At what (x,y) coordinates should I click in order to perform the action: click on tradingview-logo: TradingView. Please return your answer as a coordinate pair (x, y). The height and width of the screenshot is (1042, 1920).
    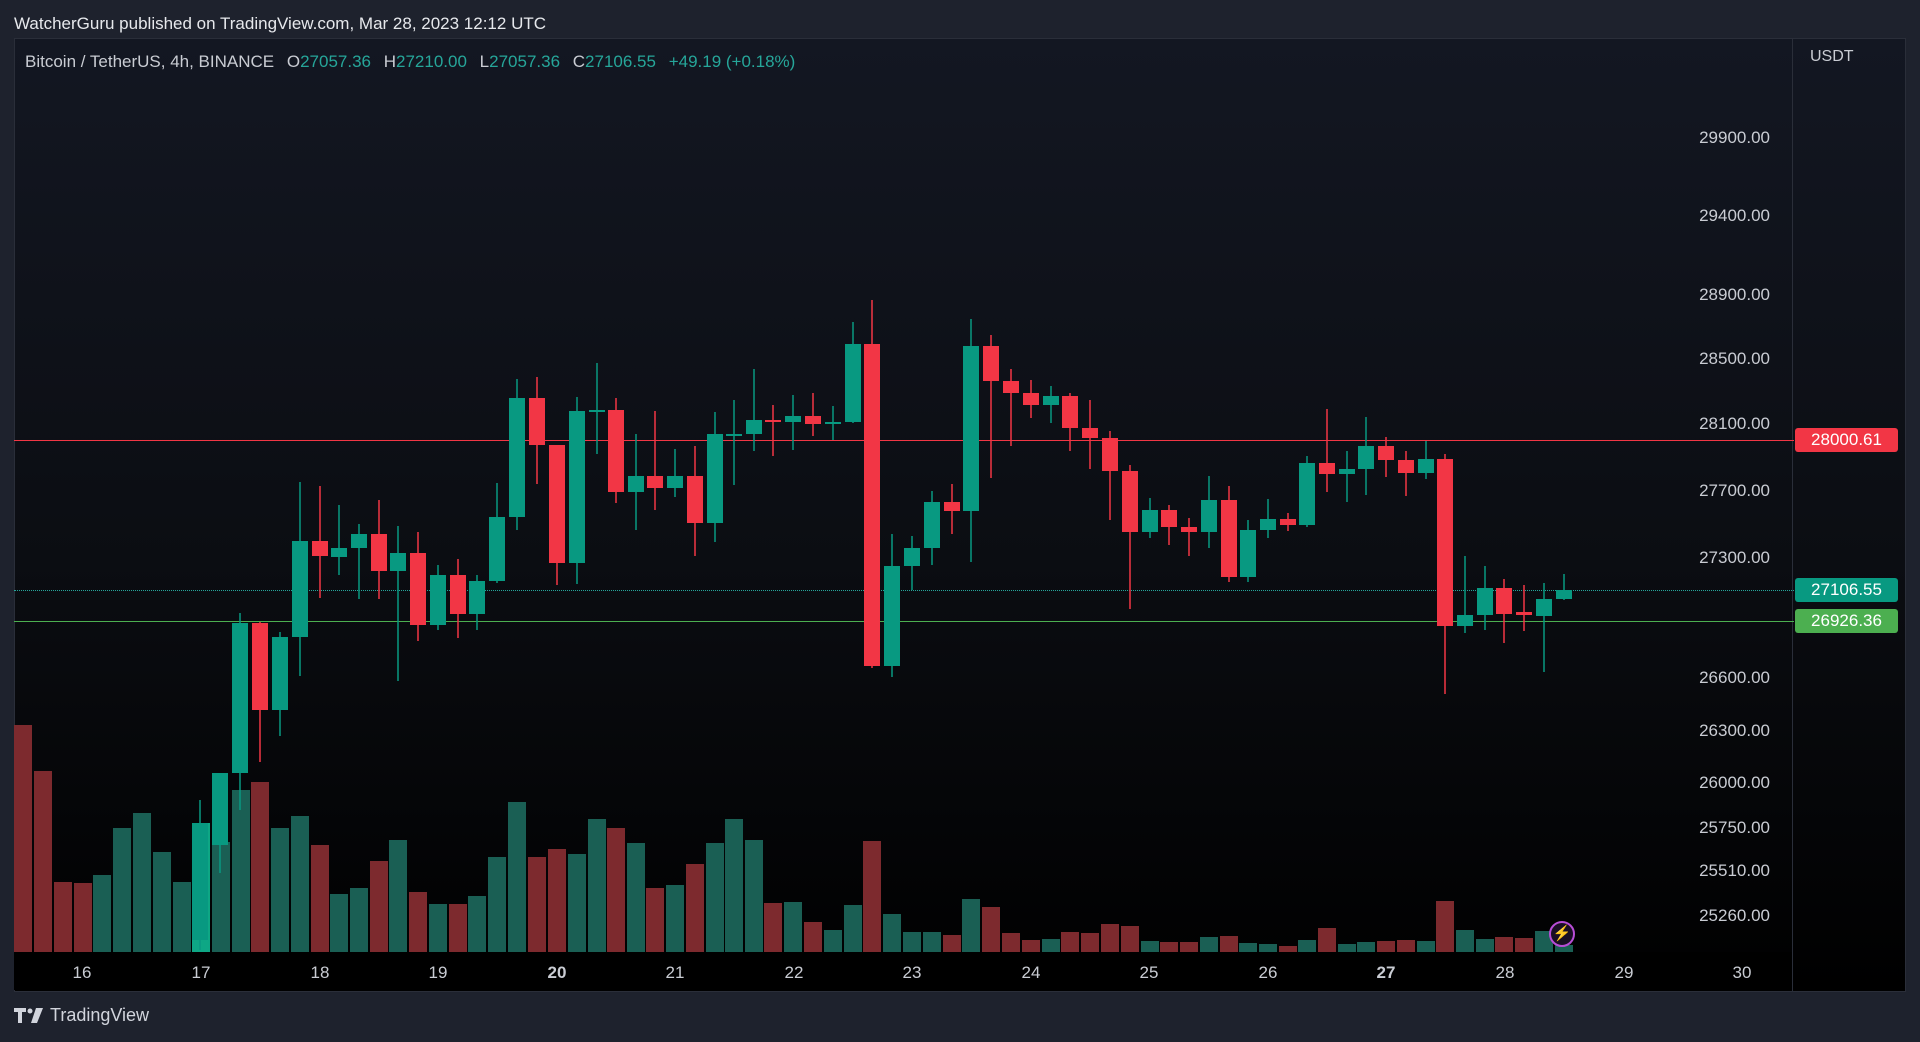
    Looking at the image, I should click on (81, 1015).